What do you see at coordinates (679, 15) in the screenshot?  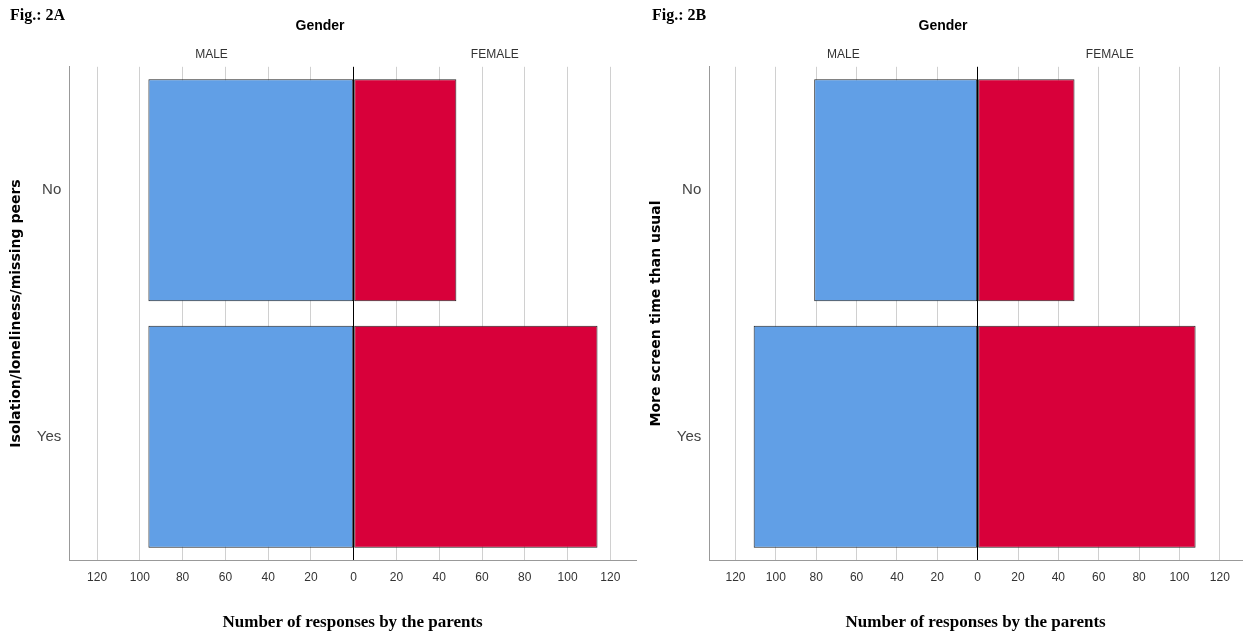 I see `text: Fig.: 2B` at bounding box center [679, 15].